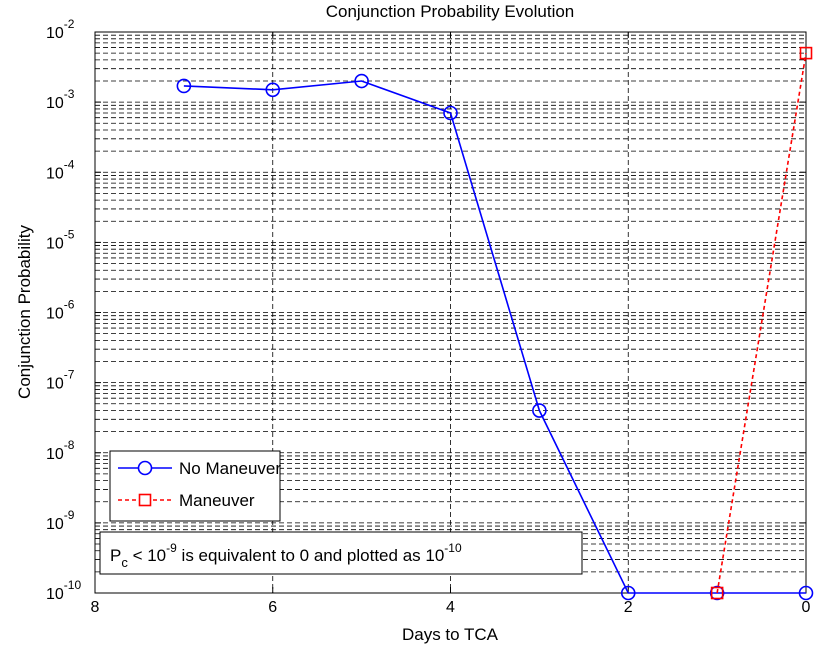 The width and height of the screenshot is (814, 648). Describe the element at coordinates (230, 468) in the screenshot. I see `legend-label-no-maneuver: No Maneuver` at that location.